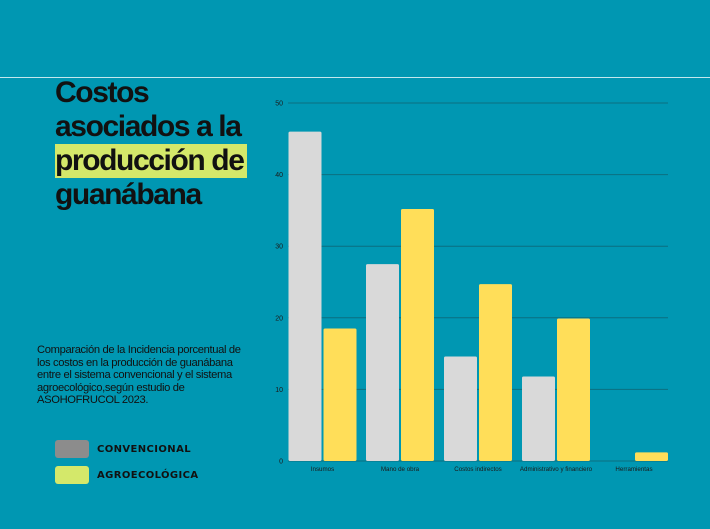 The height and width of the screenshot is (529, 710). Describe the element at coordinates (400, 469) in the screenshot. I see `x-tick-label: Mano de obra` at that location.